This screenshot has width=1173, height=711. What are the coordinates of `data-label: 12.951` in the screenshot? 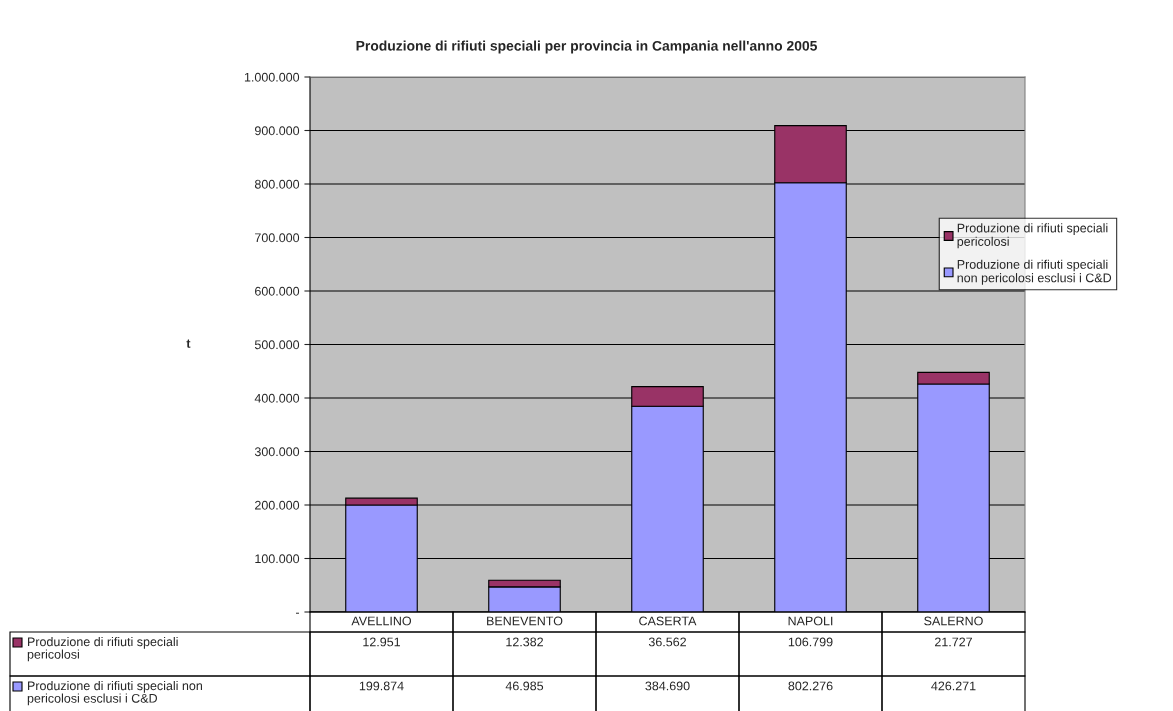 It's located at (382, 642).